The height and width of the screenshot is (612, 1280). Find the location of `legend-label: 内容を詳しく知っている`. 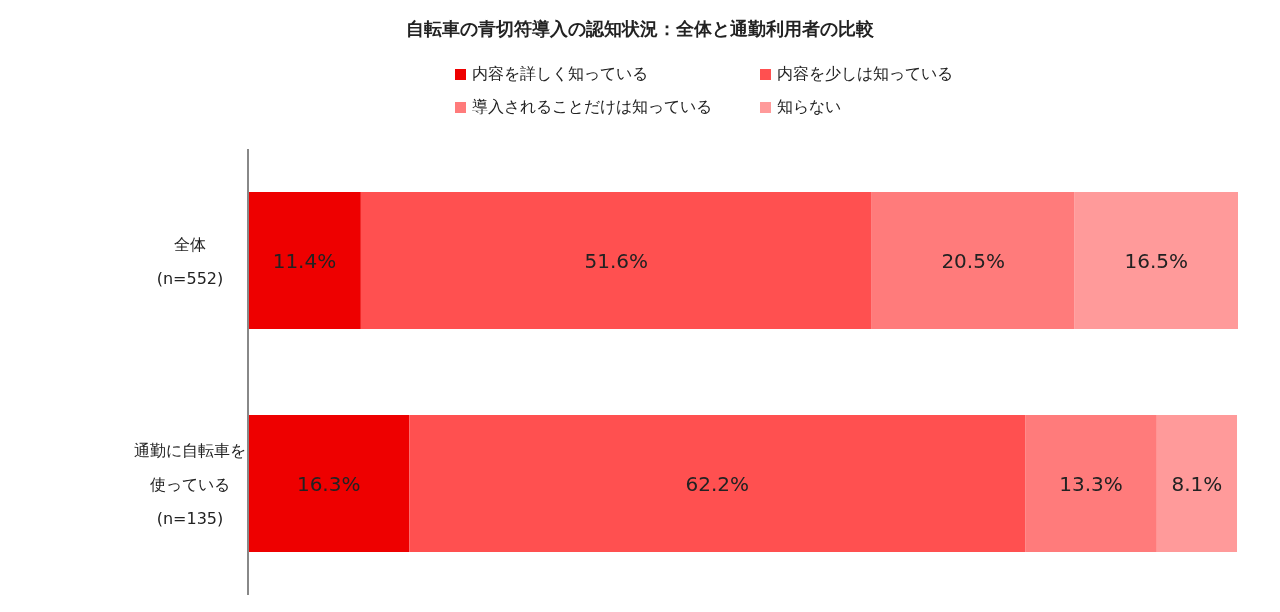

legend-label: 内容を詳しく知っている is located at coordinates (560, 74).